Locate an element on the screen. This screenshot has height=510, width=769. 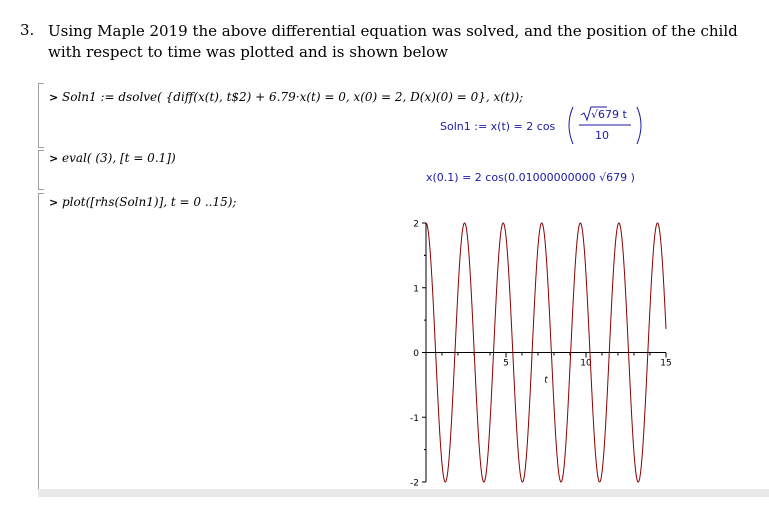
horizontal-scrollbar is located at coordinates (403, 493).